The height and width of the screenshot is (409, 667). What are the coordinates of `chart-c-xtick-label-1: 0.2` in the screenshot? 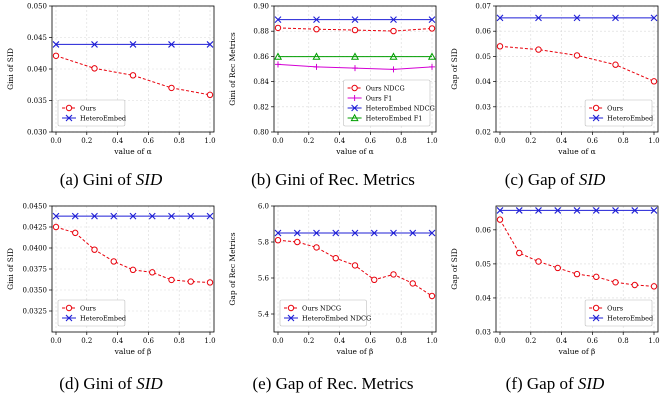 It's located at (530, 141).